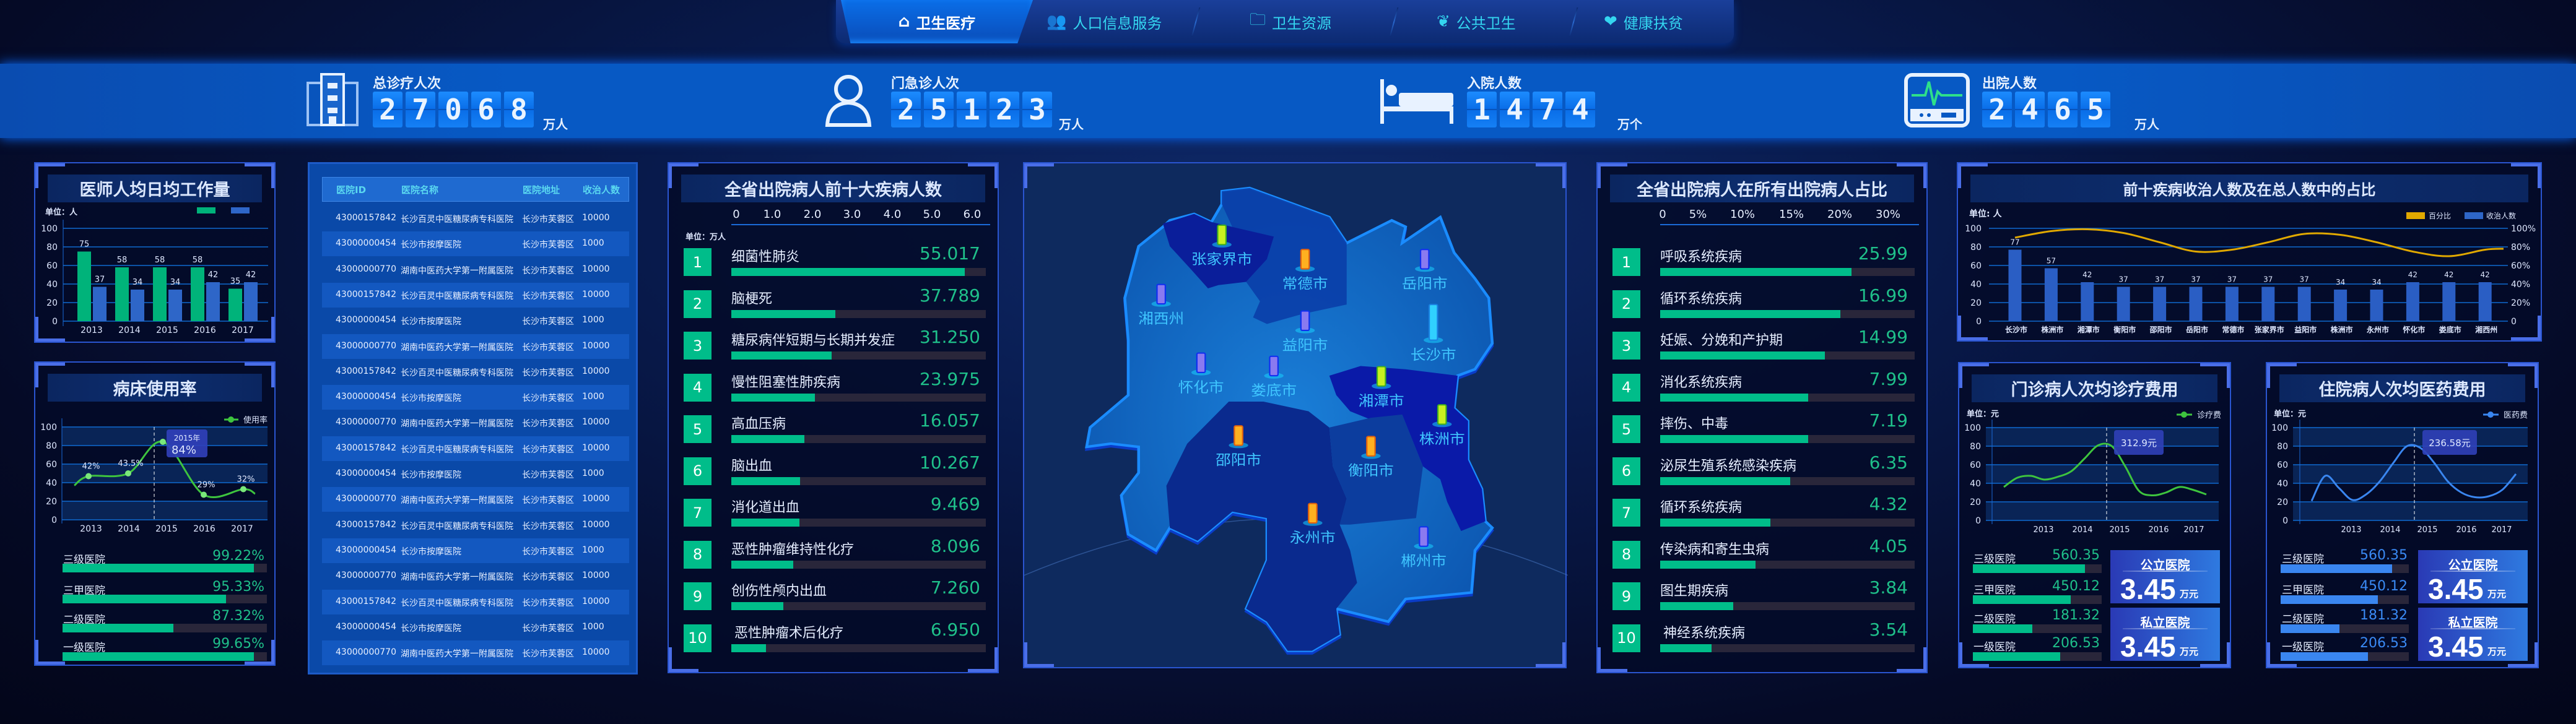 This screenshot has height=724, width=2576. I want to click on city-marker: 株洲市, so click(1442, 426).